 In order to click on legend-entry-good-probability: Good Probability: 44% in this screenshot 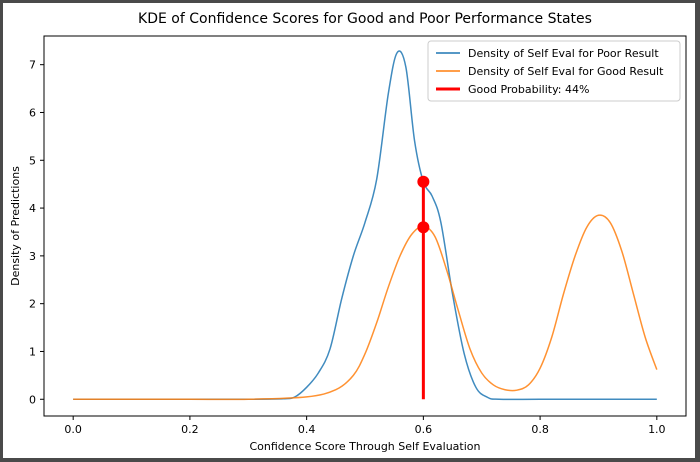, I will do `click(528, 89)`.